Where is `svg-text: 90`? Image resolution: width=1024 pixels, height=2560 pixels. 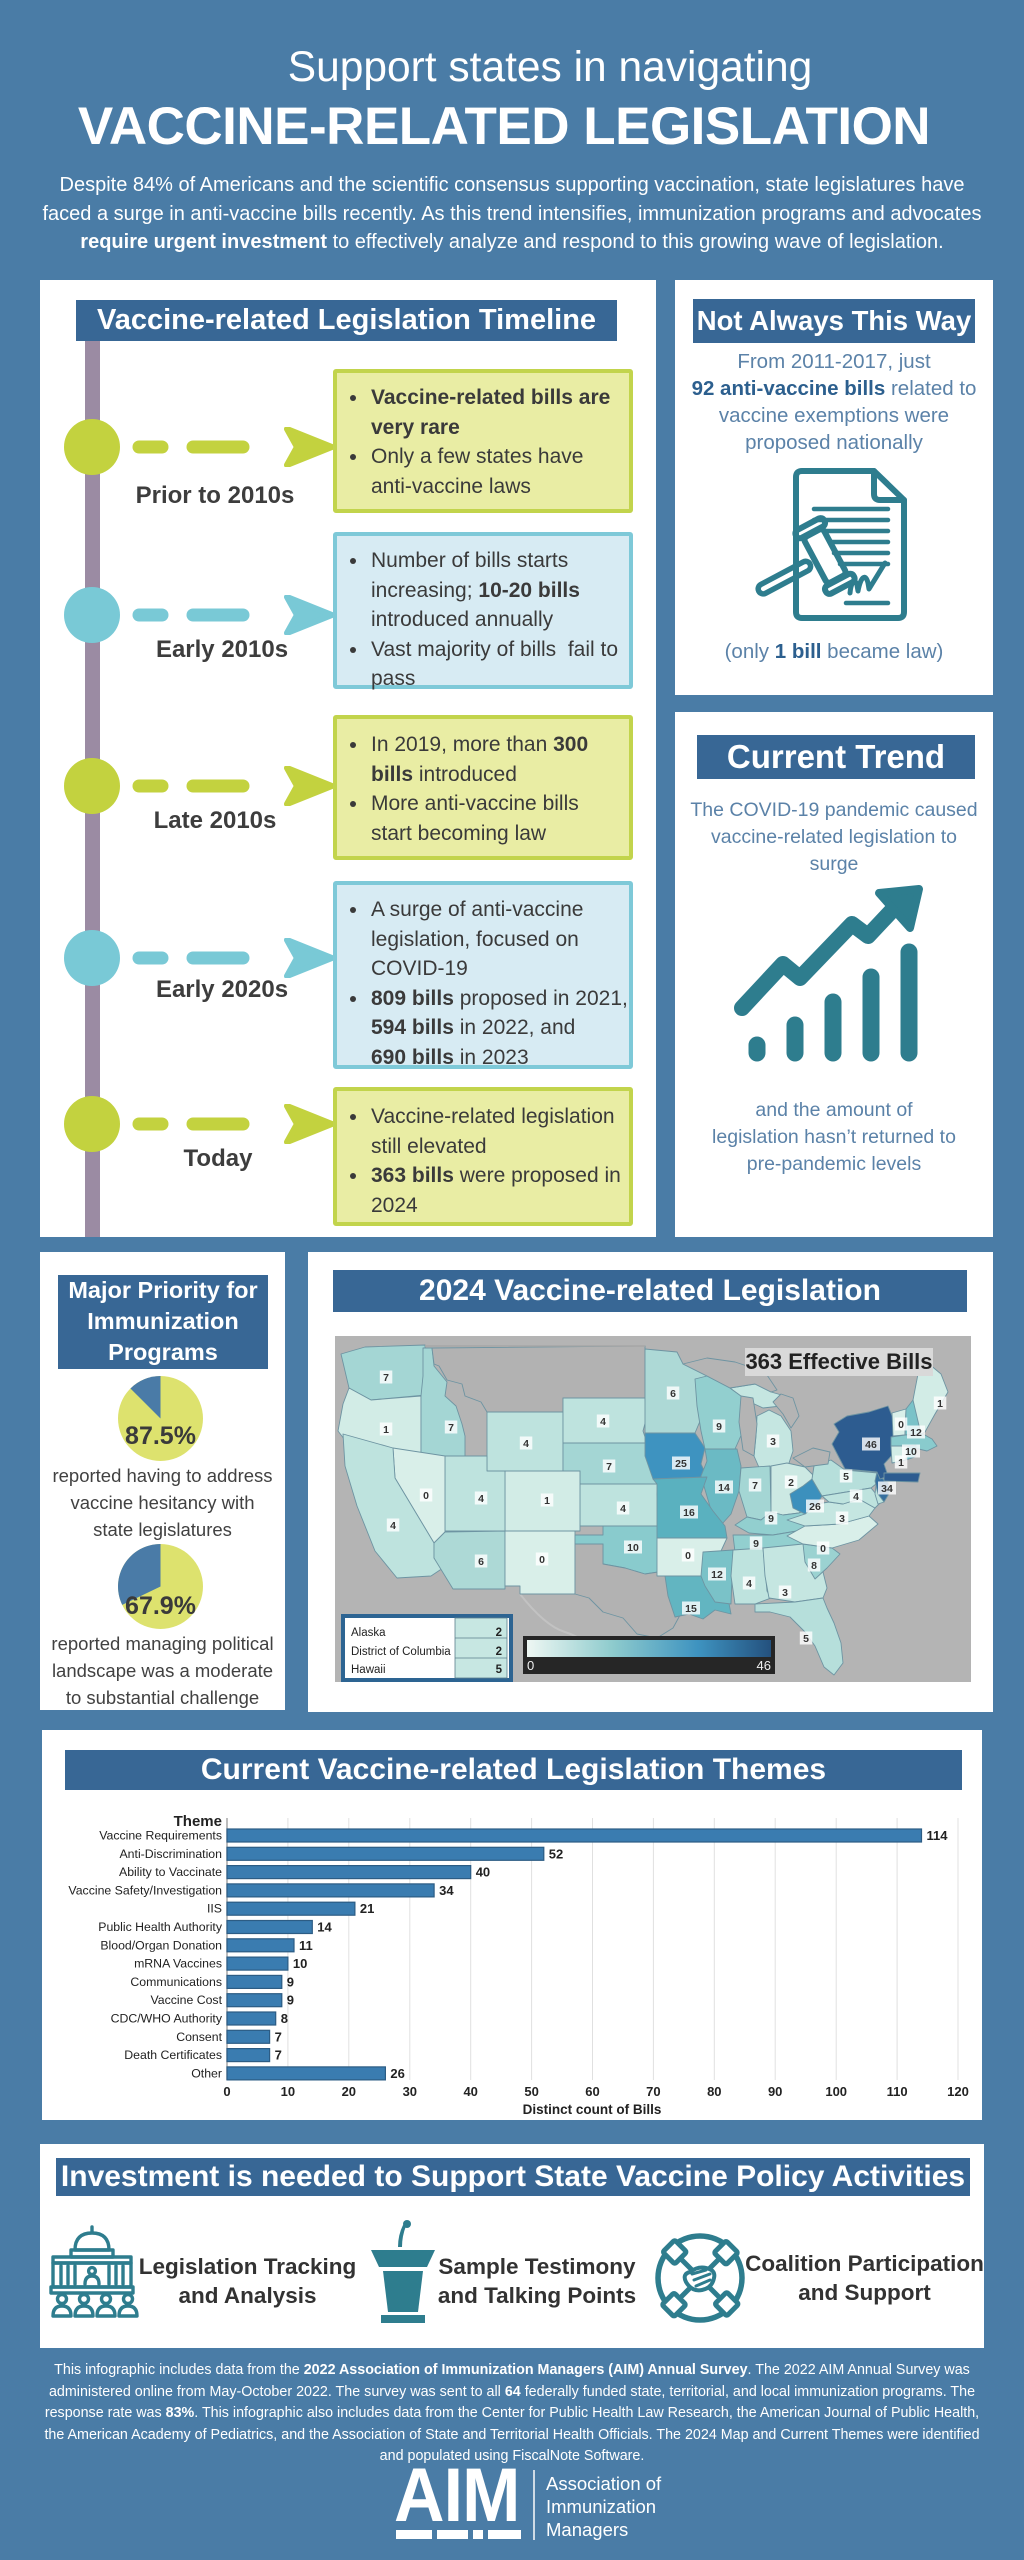 svg-text: 90 is located at coordinates (775, 2091).